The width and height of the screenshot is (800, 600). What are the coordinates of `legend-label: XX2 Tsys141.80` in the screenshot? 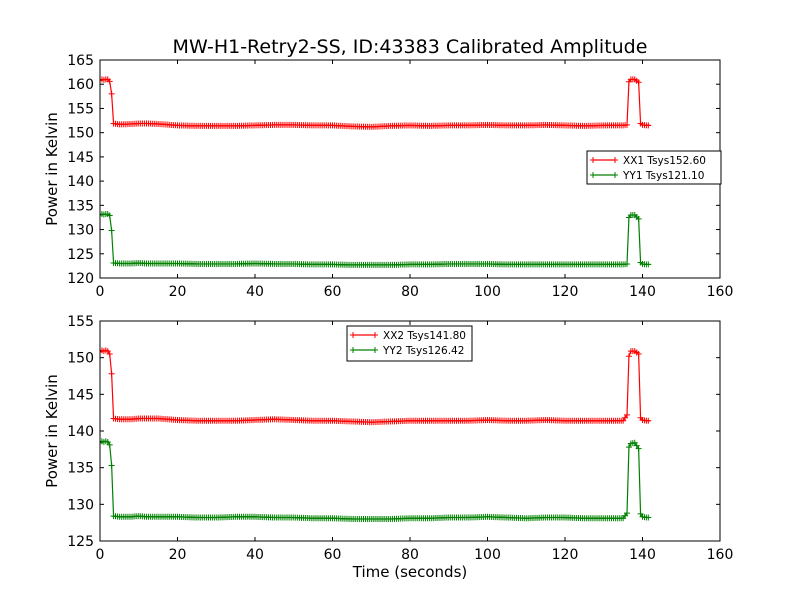 It's located at (424, 336).